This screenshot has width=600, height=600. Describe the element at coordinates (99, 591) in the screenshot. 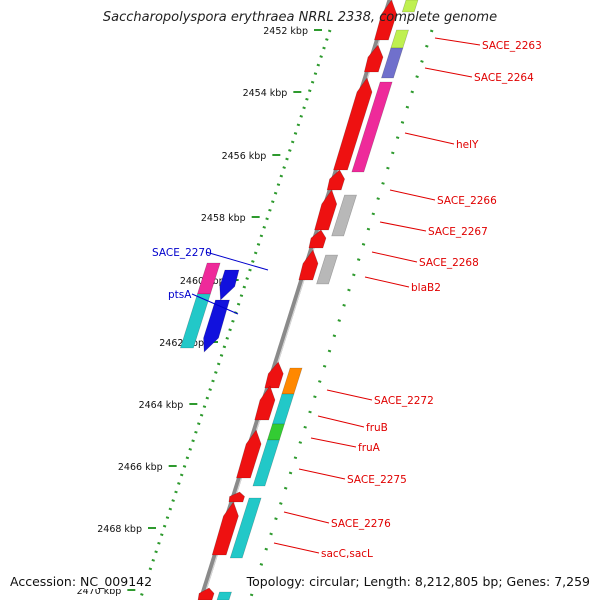

I see `tick-label: 2470 kbp` at that location.